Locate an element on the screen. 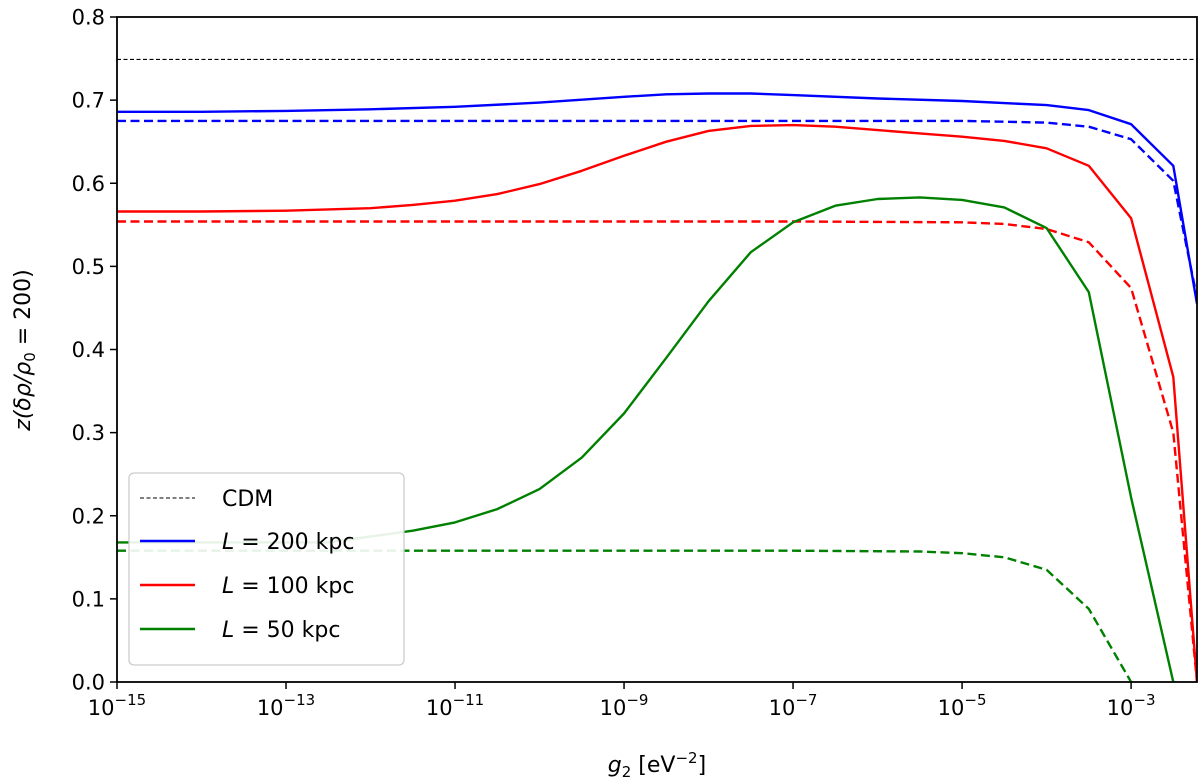  legend: CDM L = 200 kpc L = 100 kpc L = 50 kpc is located at coordinates (266, 569).